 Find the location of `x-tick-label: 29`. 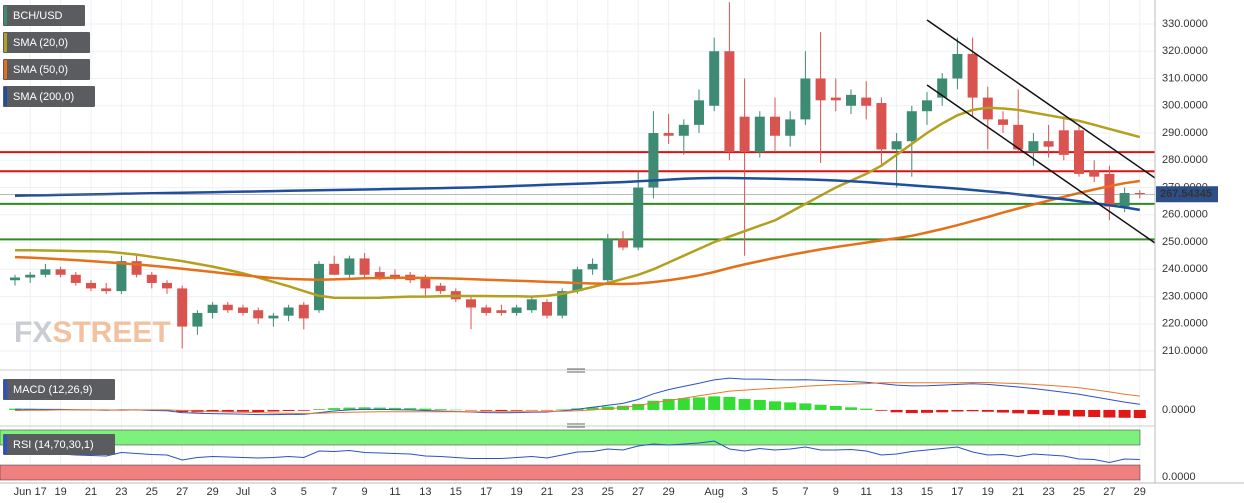

x-tick-label: 29 is located at coordinates (668, 492).